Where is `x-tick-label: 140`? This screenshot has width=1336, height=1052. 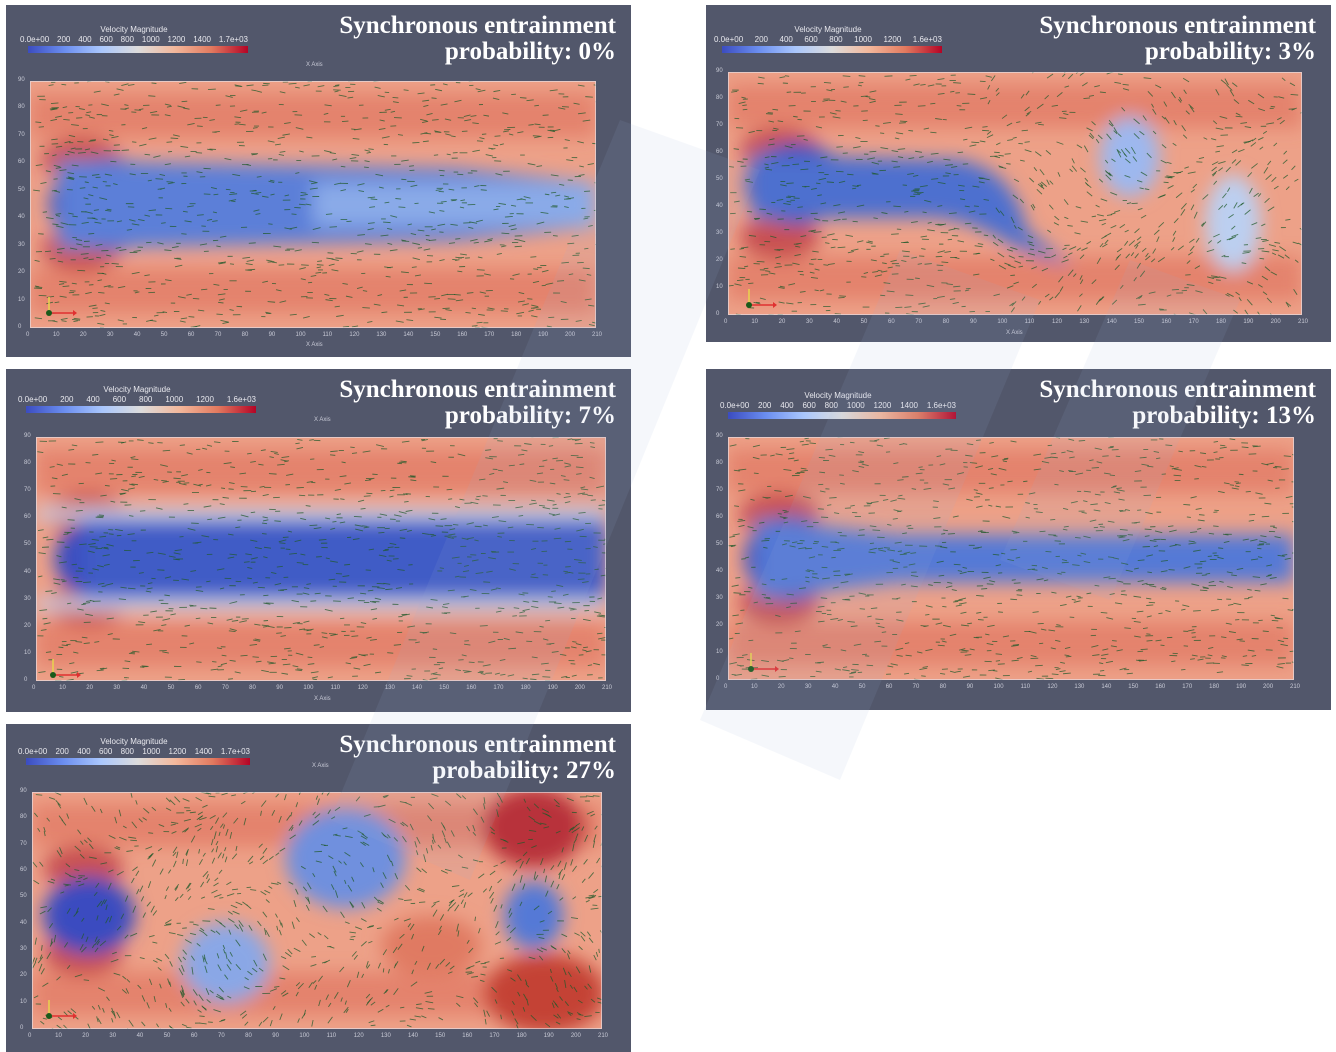 x-tick-label: 140 is located at coordinates (1106, 687).